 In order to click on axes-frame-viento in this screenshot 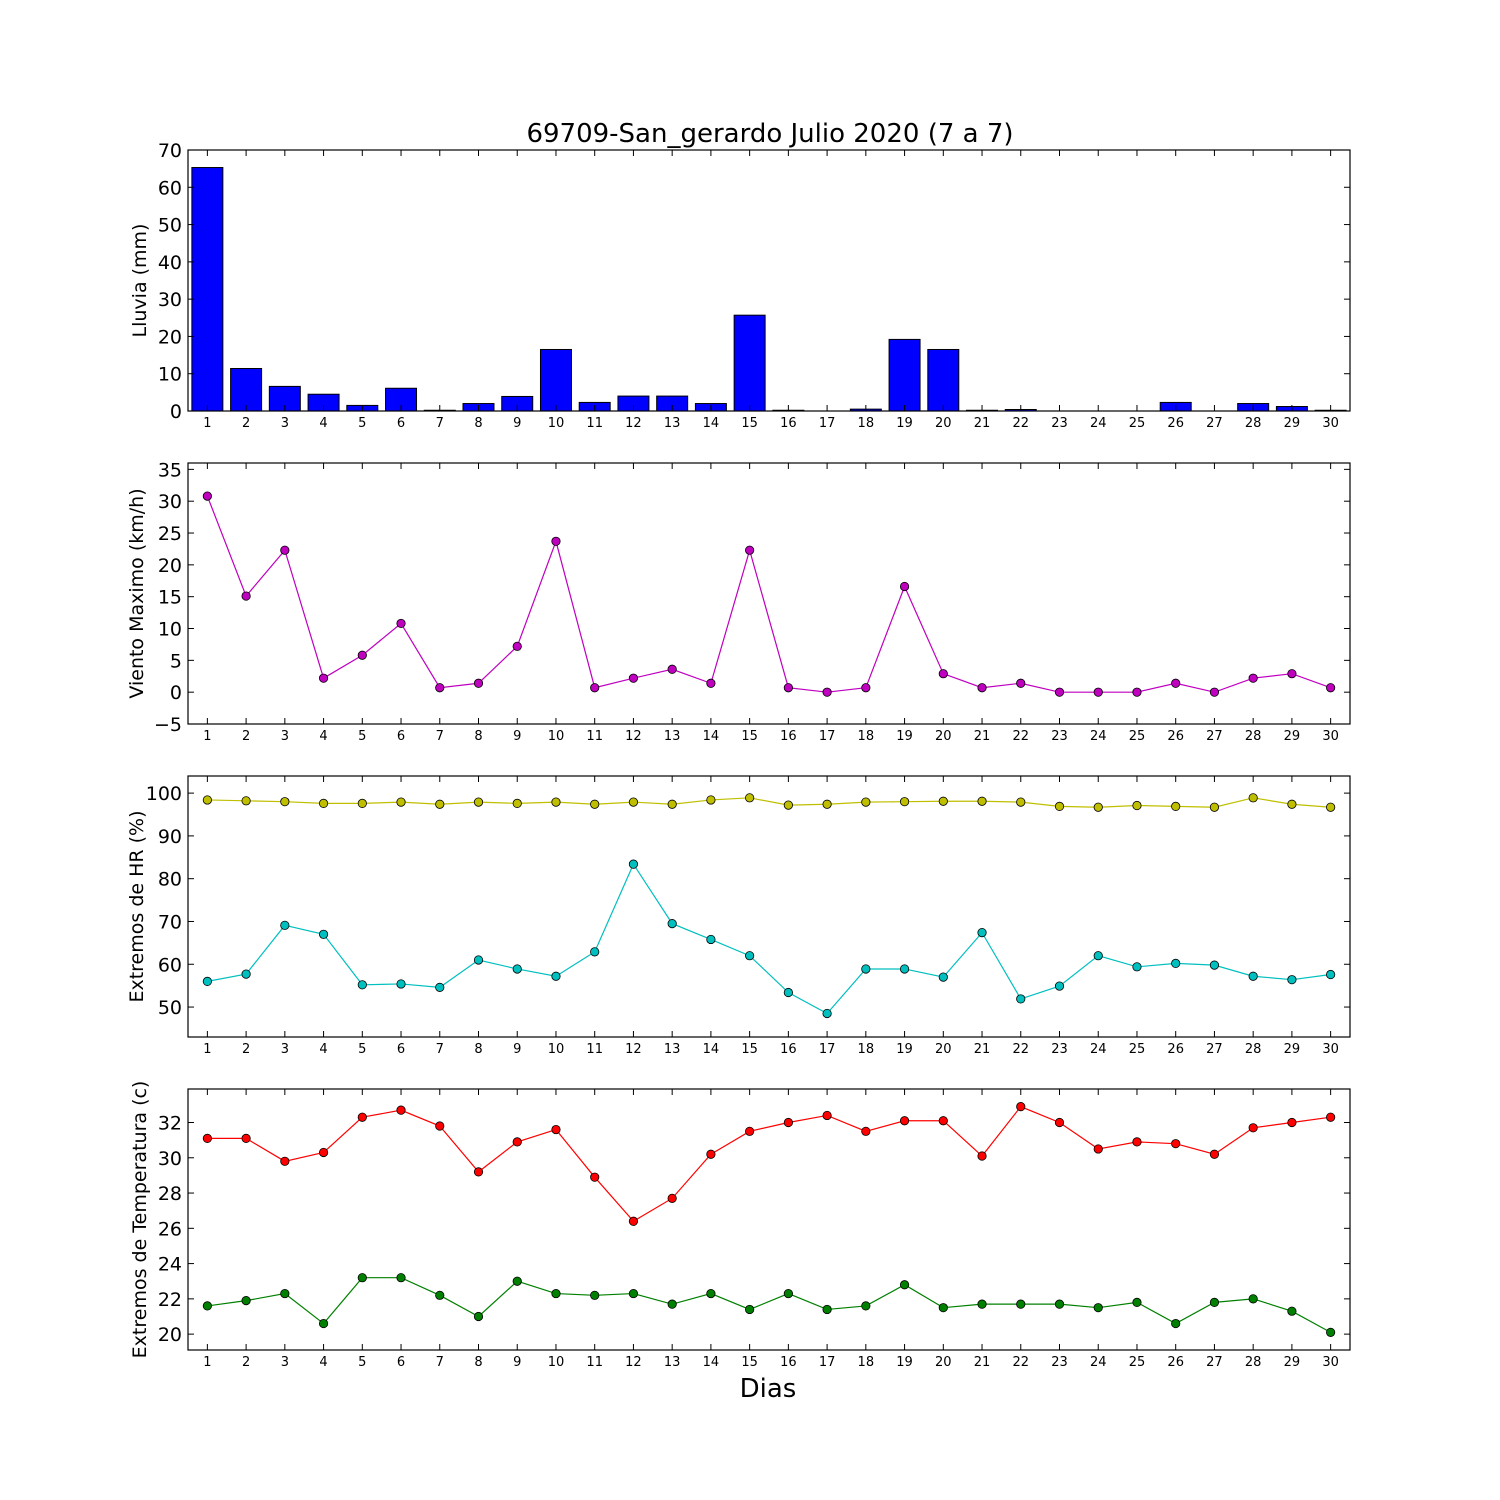, I will do `click(769, 593)`.